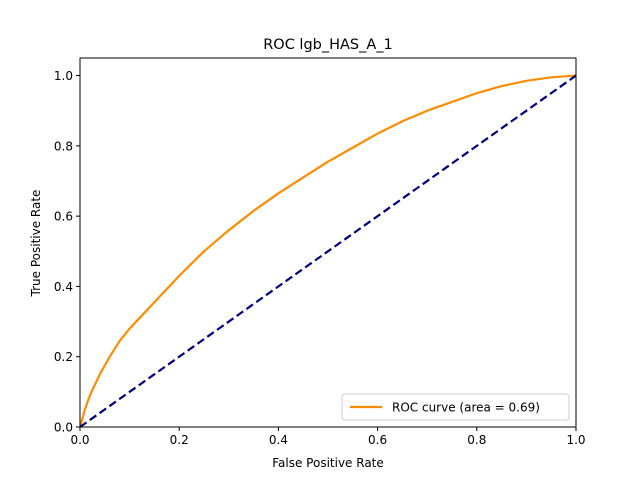  I want to click on legend-box, so click(455, 407).